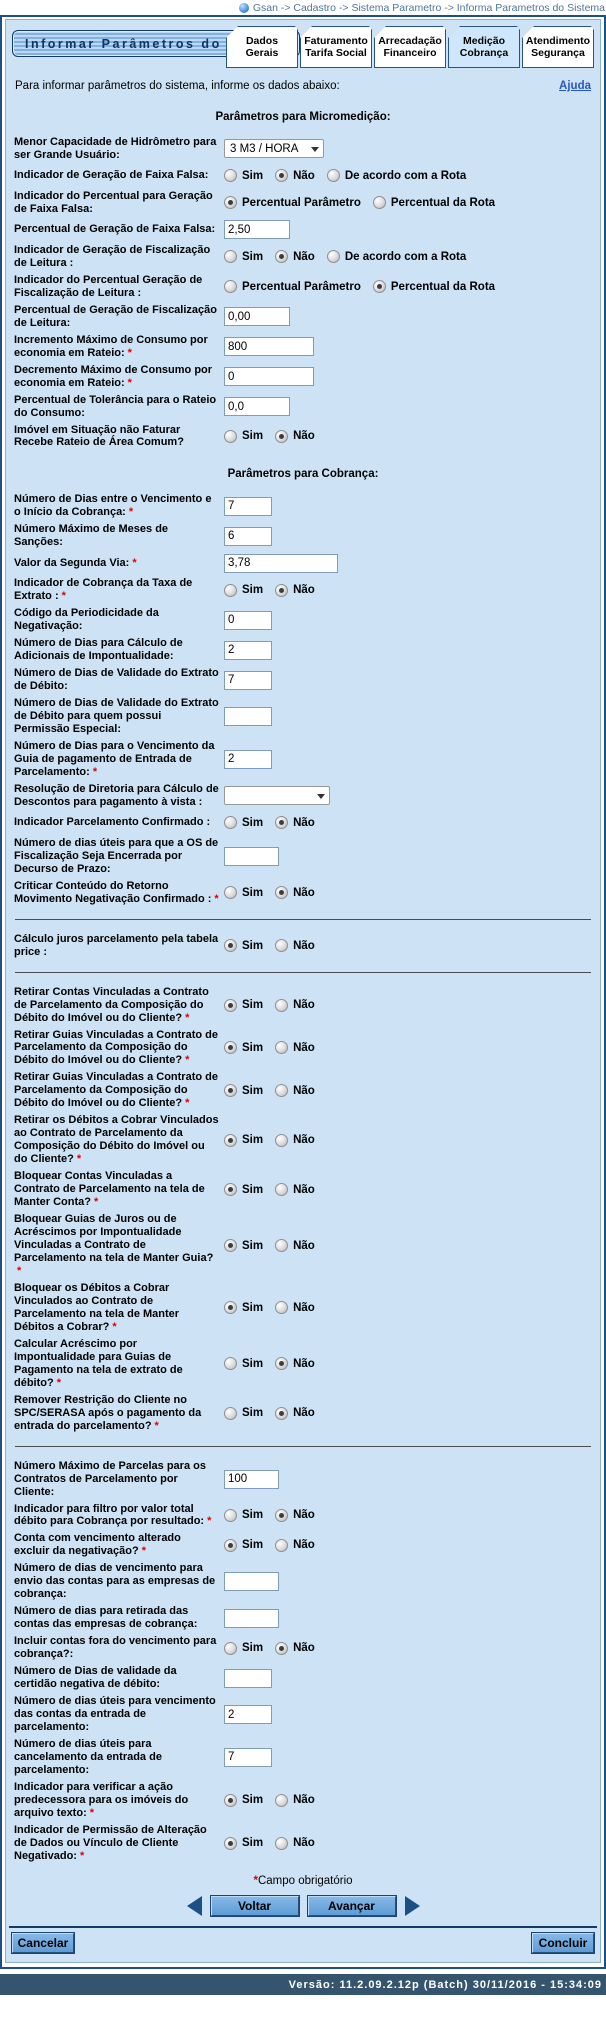  Describe the element at coordinates (277, 796) in the screenshot. I see `dropdown` at that location.